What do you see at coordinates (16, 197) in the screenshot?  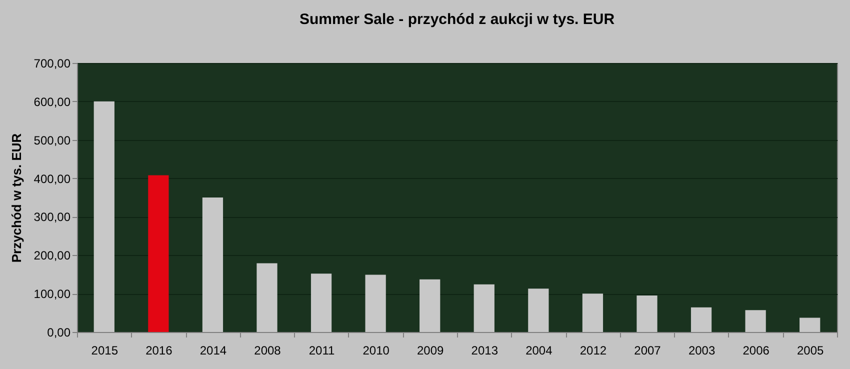 I see `y-axis-title: Przychód w tys. EUR` at bounding box center [16, 197].